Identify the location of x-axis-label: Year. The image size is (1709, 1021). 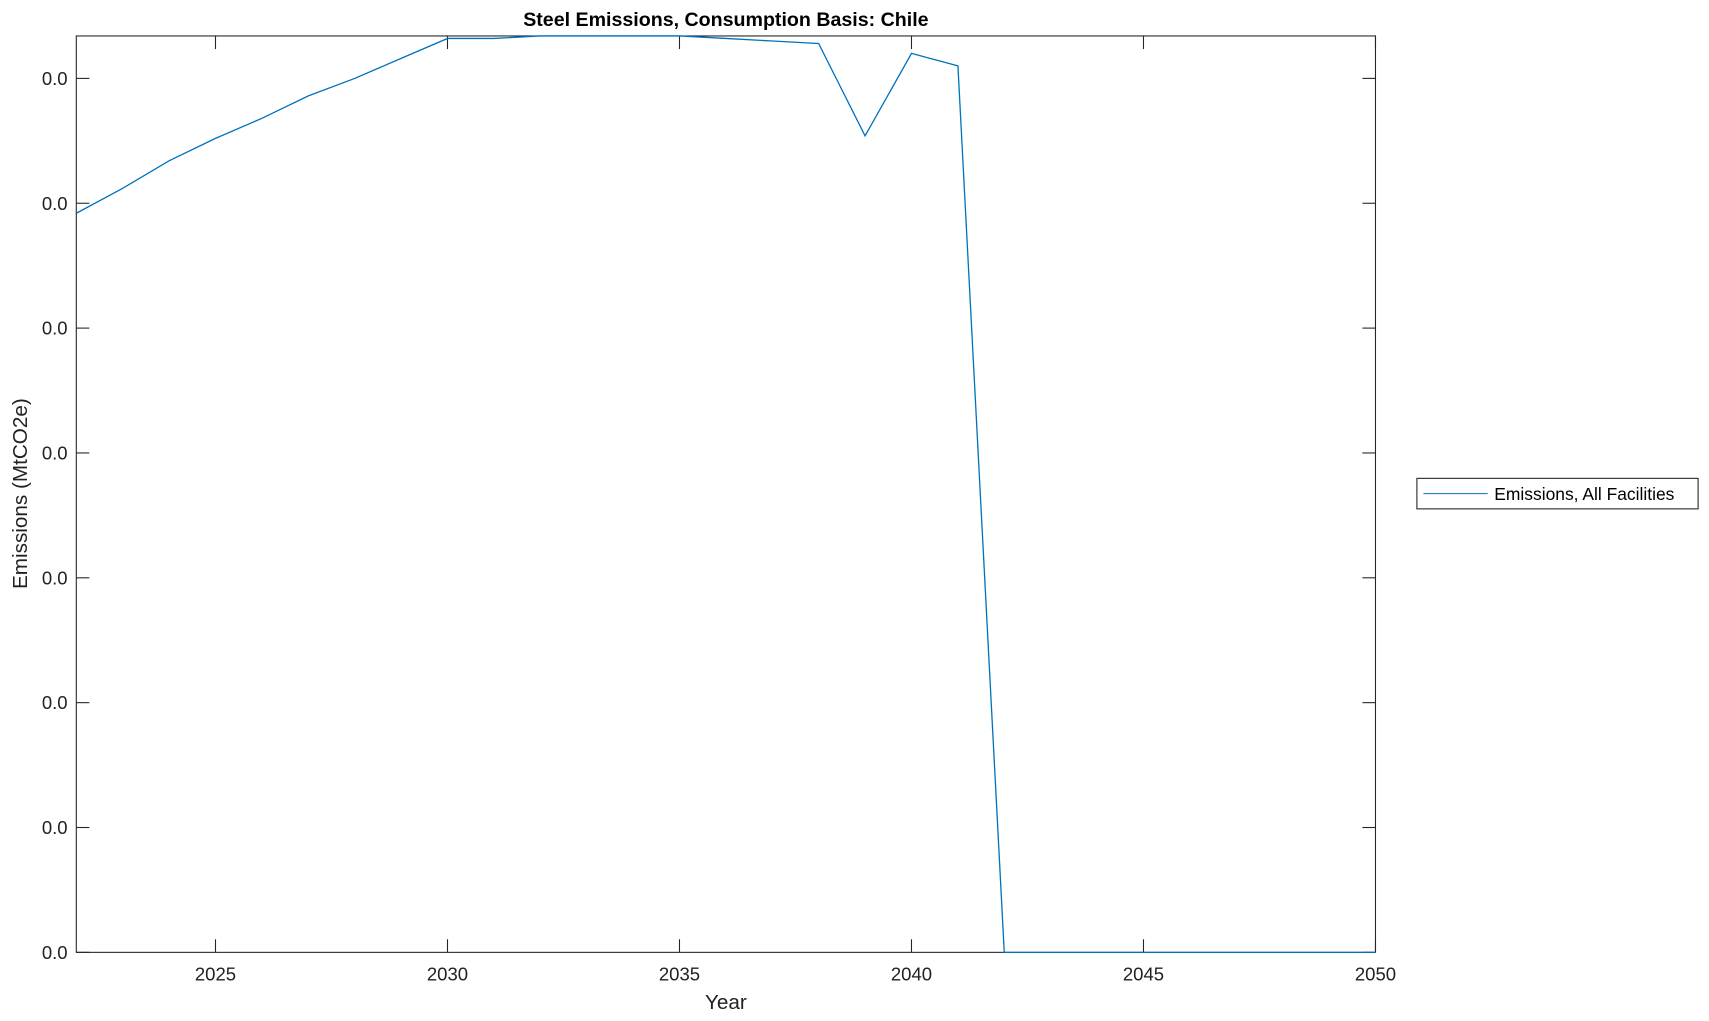
(726, 1002).